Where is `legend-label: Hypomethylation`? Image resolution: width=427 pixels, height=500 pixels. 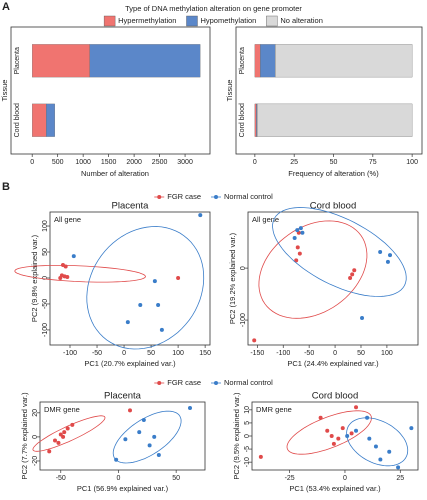 legend-label: Hypomethylation is located at coordinates (228, 20).